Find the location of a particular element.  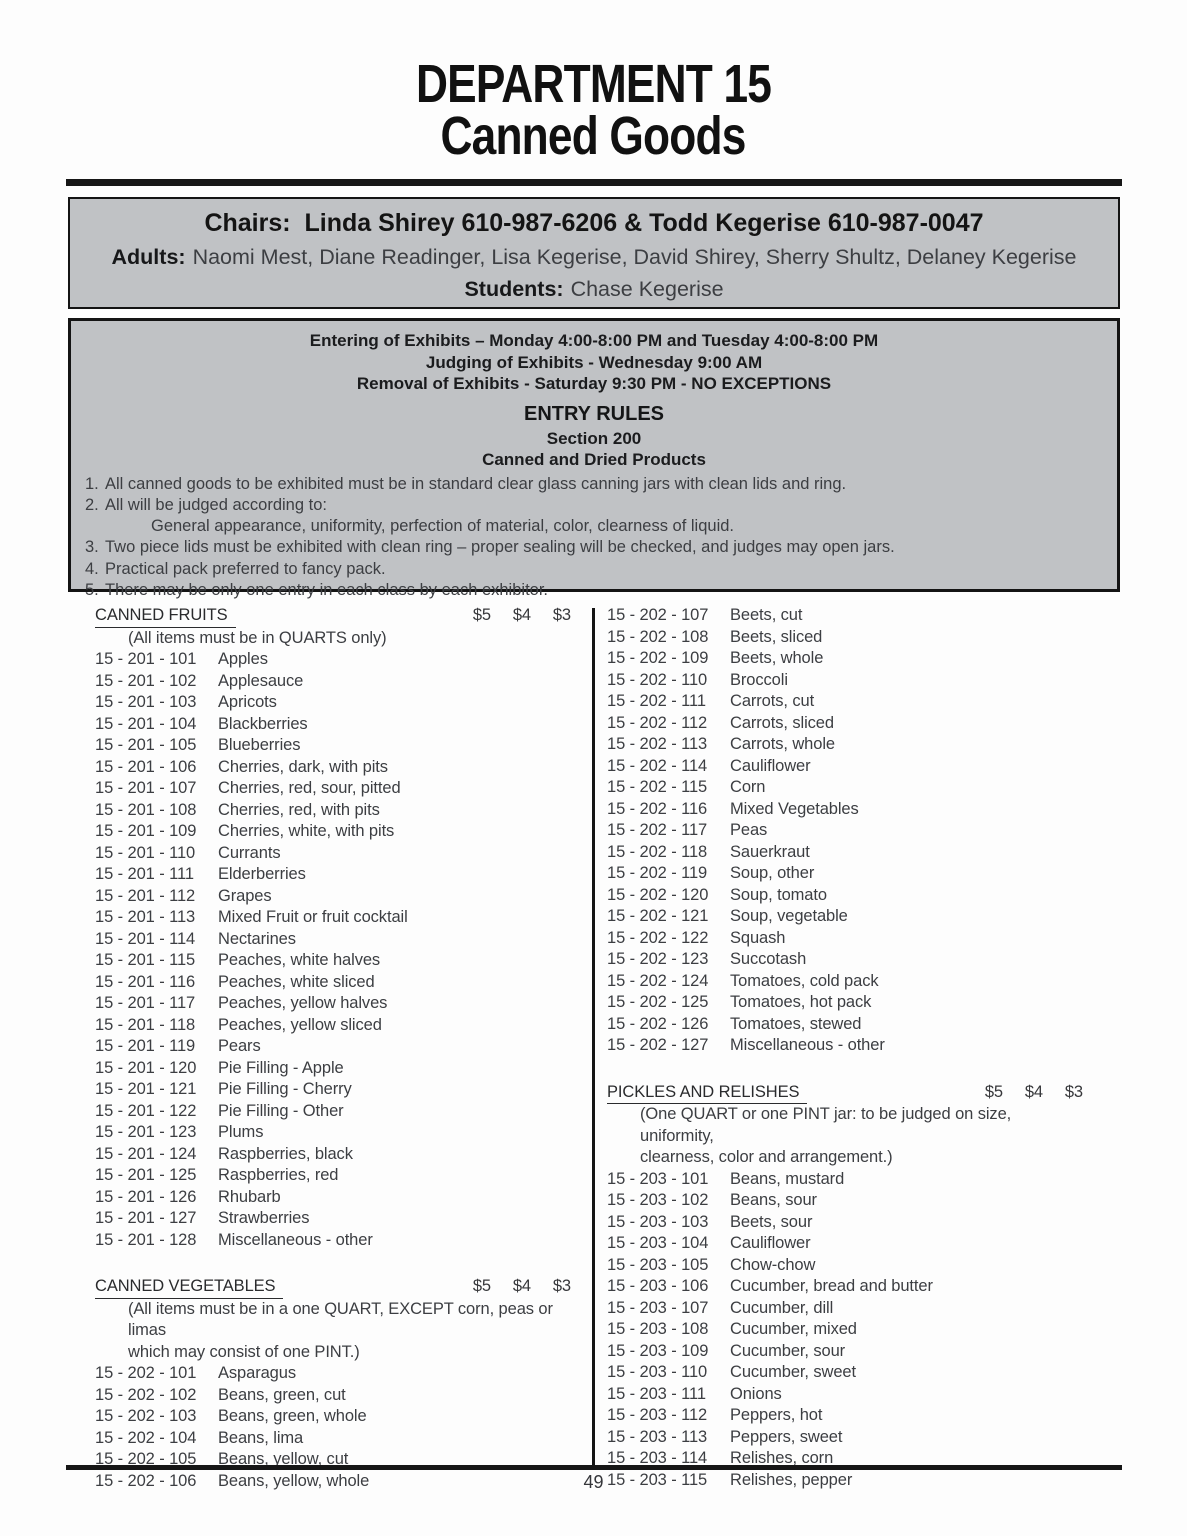

class-code: 15 - 201 - 109 is located at coordinates (146, 831).